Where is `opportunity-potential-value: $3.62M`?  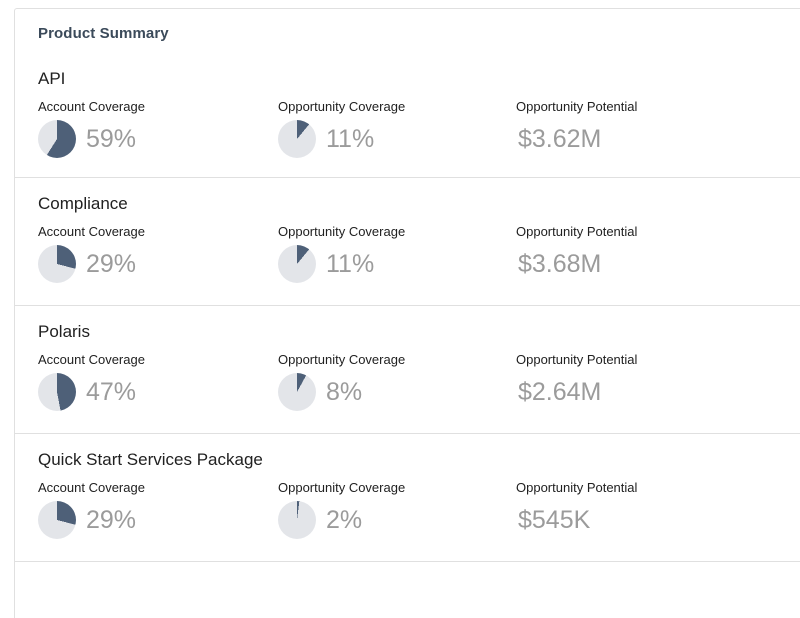 opportunity-potential-value: $3.62M is located at coordinates (560, 138).